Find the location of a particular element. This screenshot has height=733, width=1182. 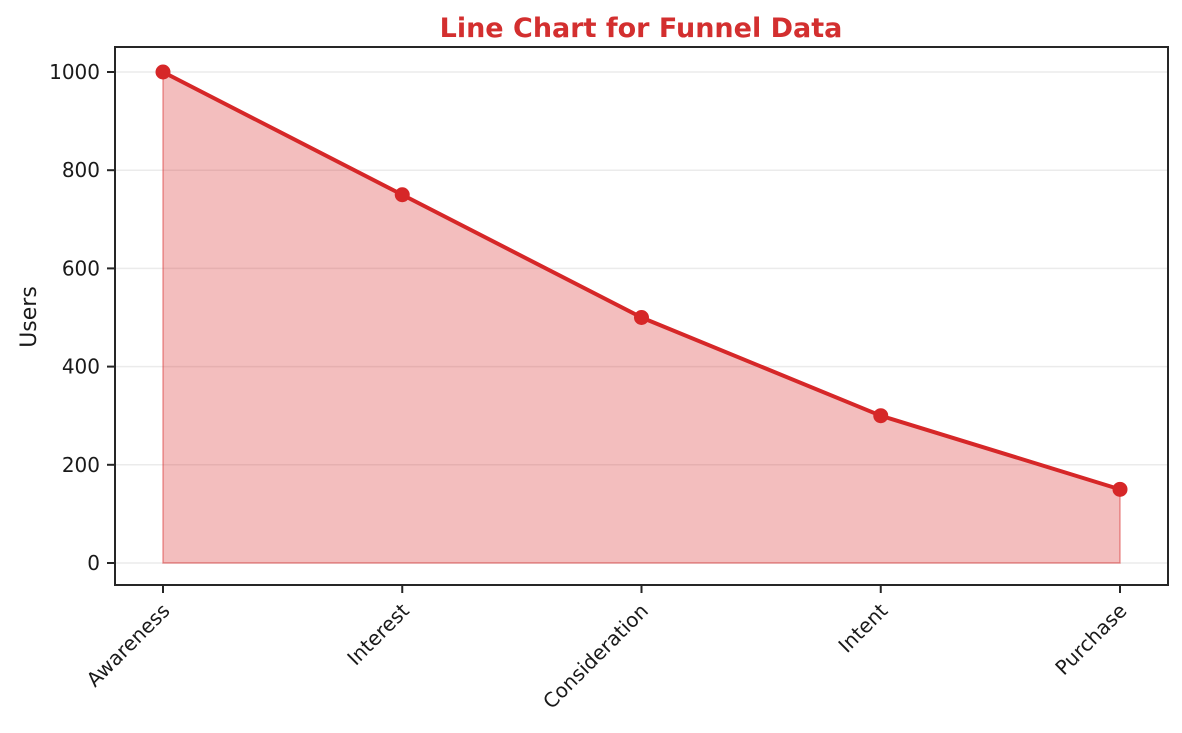

y-tick-label: 400 is located at coordinates (81, 367).